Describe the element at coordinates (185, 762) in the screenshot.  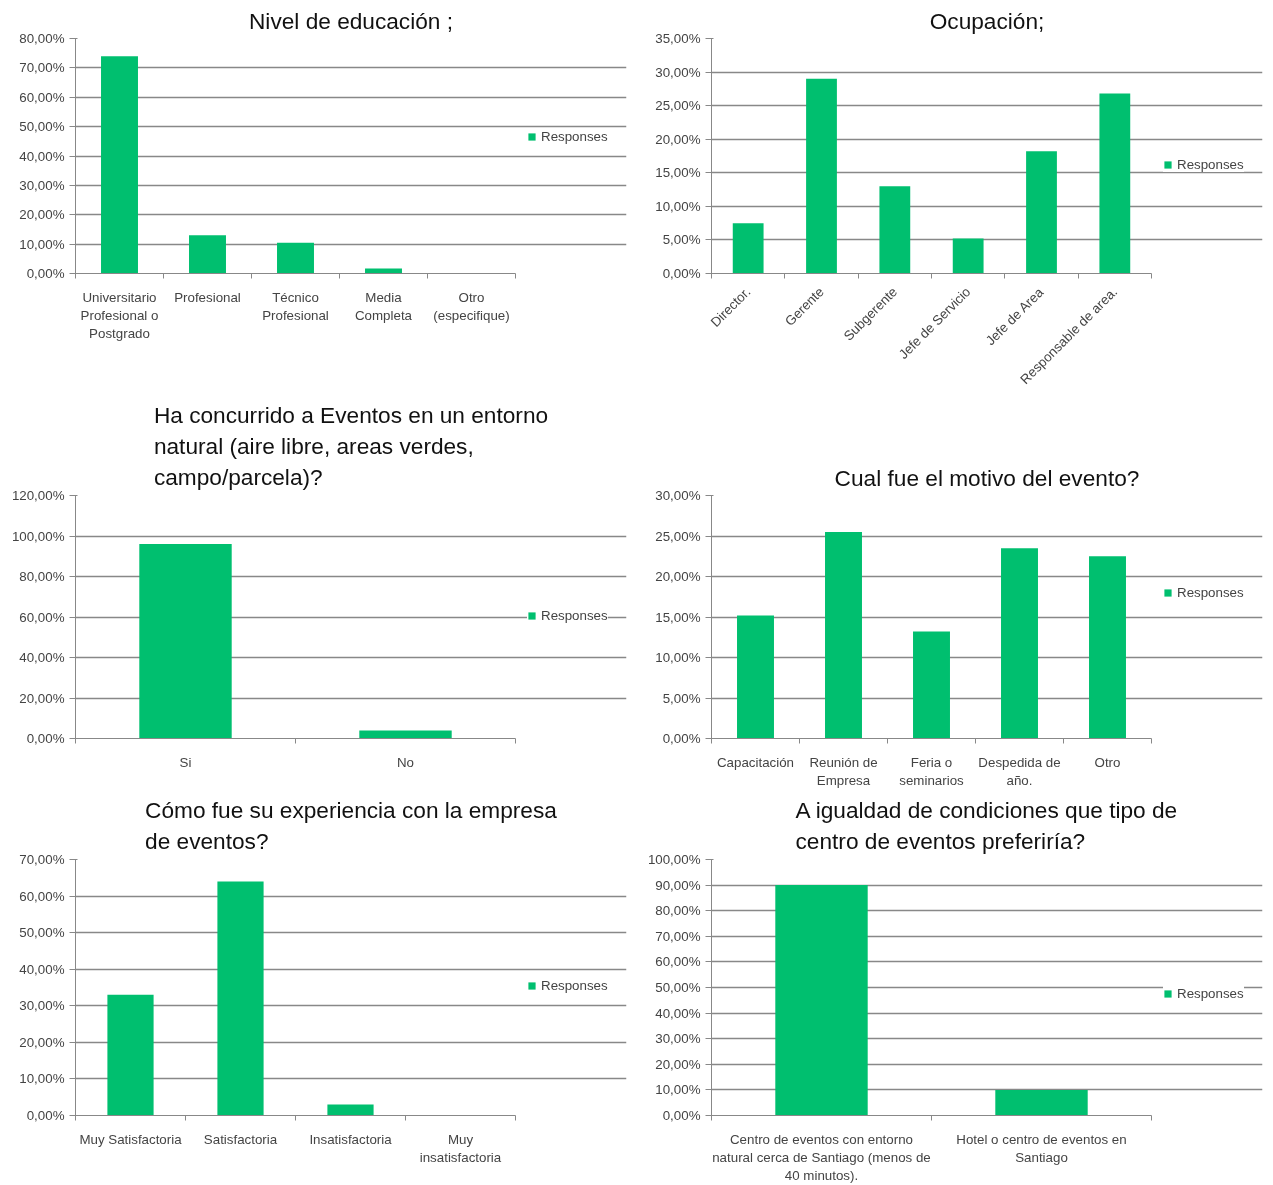
I see `x-tick-label: Si` at that location.